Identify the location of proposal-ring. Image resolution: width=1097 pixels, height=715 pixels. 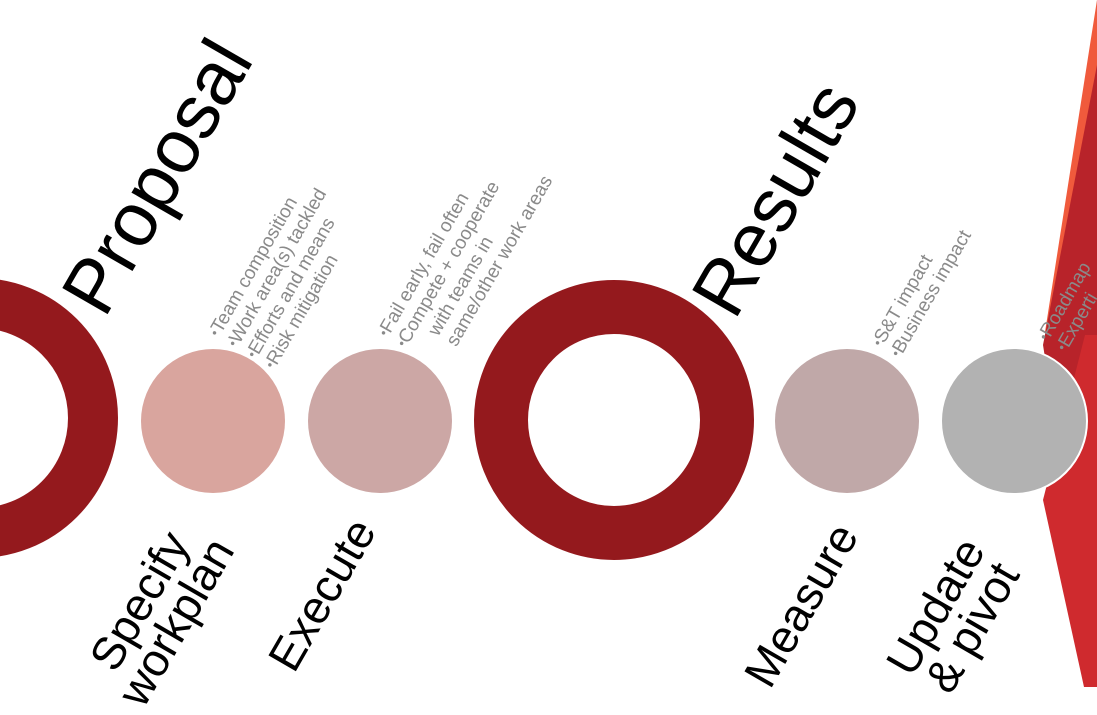
(59, 418).